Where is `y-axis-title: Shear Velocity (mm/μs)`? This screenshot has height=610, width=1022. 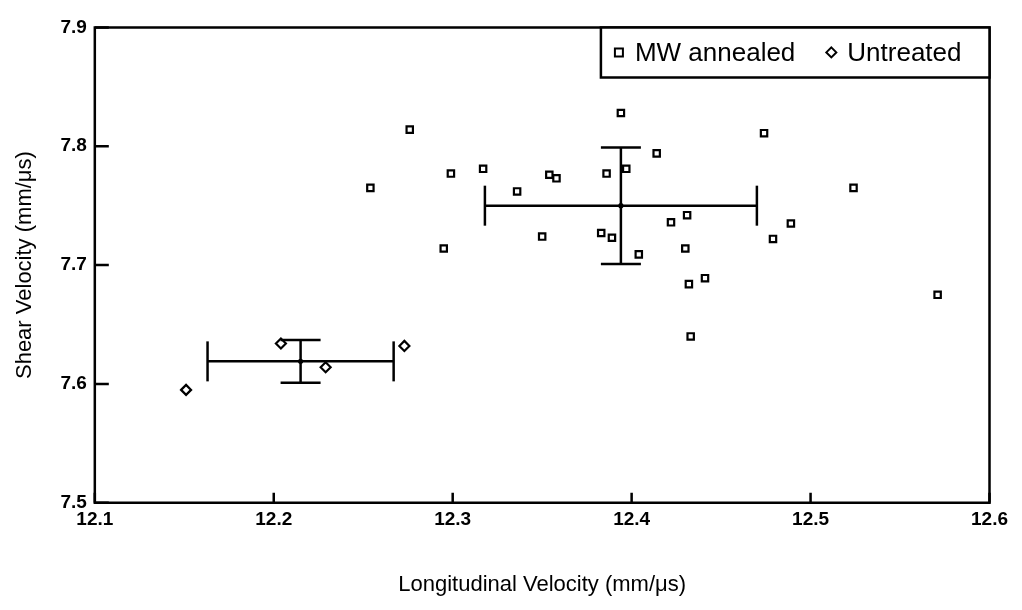
y-axis-title: Shear Velocity (mm/μs) is located at coordinates (24, 265).